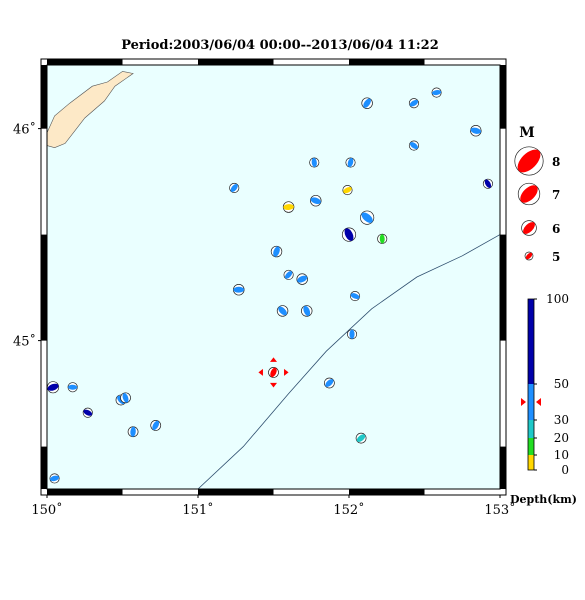  I want to click on lat-tick-label: 45˚, so click(24, 342).